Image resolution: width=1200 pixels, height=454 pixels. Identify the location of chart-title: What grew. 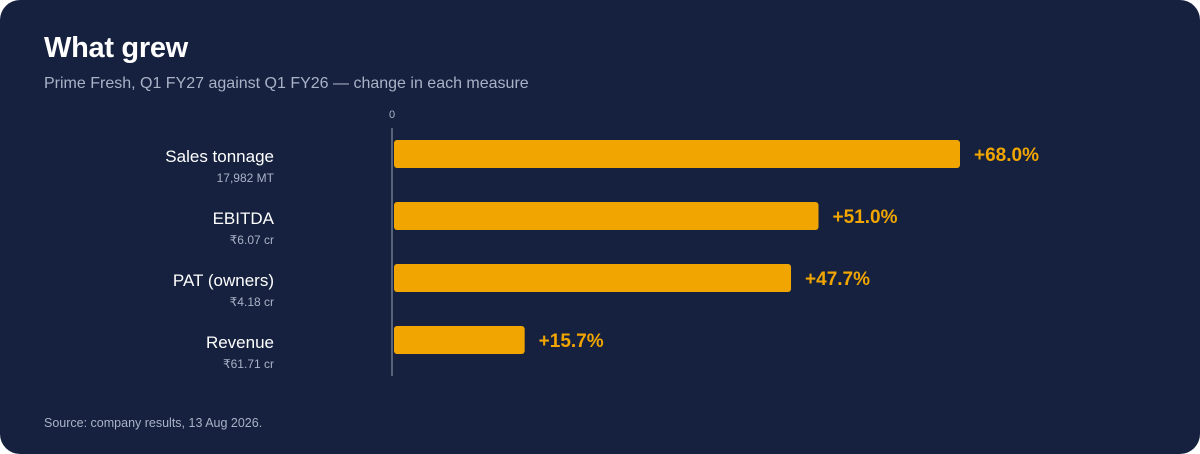
(116, 48).